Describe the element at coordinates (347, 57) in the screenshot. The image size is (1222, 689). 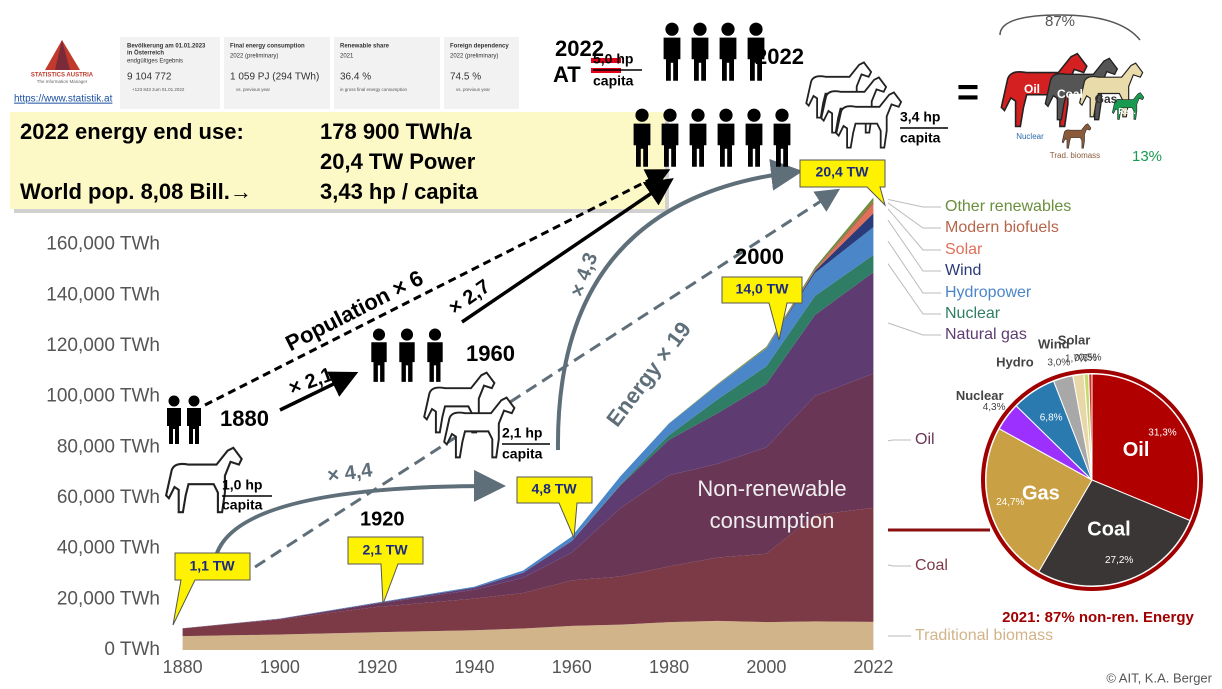
I see `box-subtitle: 2021` at that location.